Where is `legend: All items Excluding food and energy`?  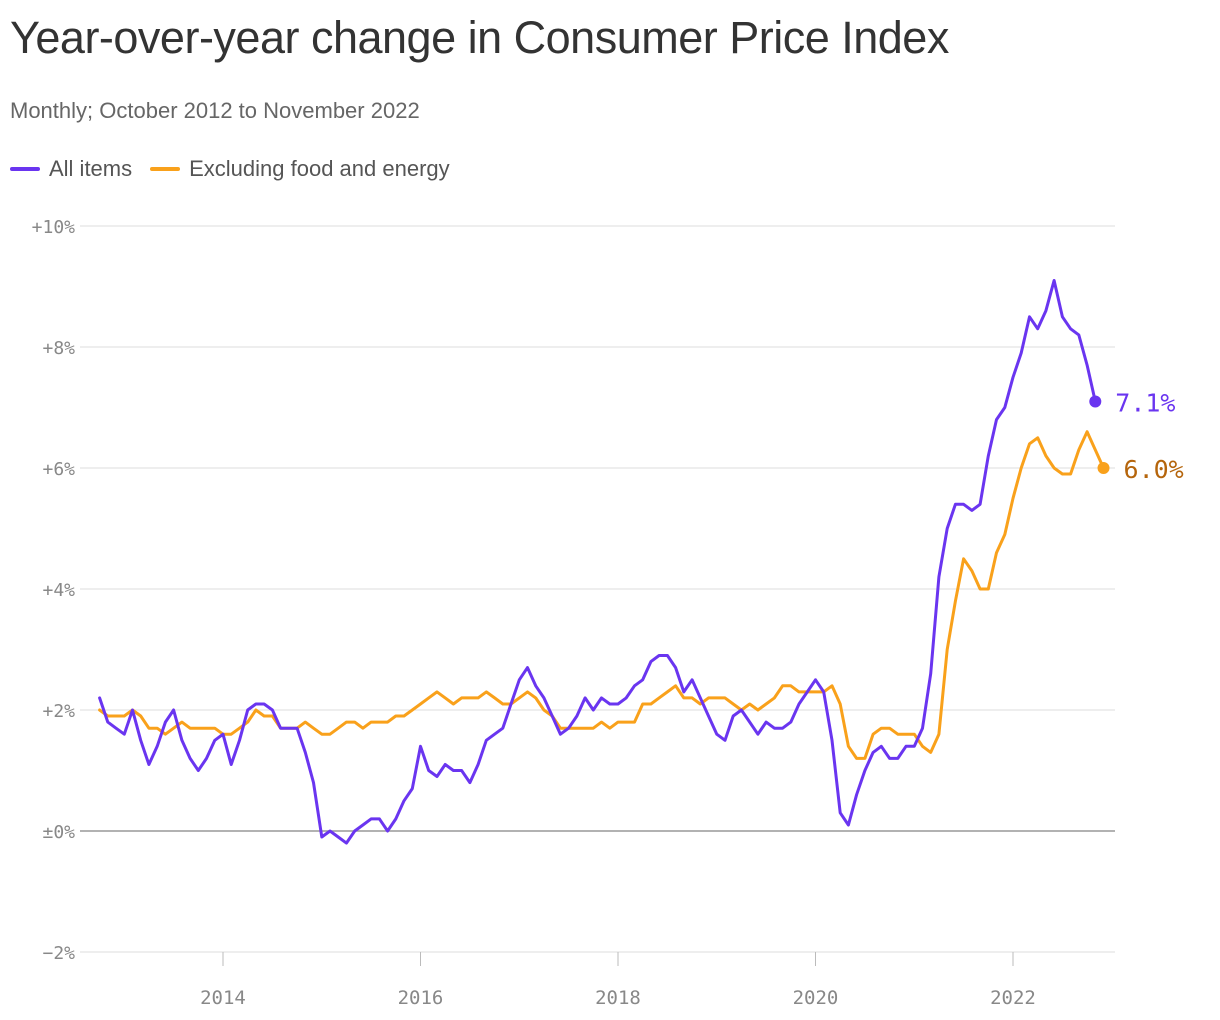
legend: All items Excluding food and energy is located at coordinates (239, 169).